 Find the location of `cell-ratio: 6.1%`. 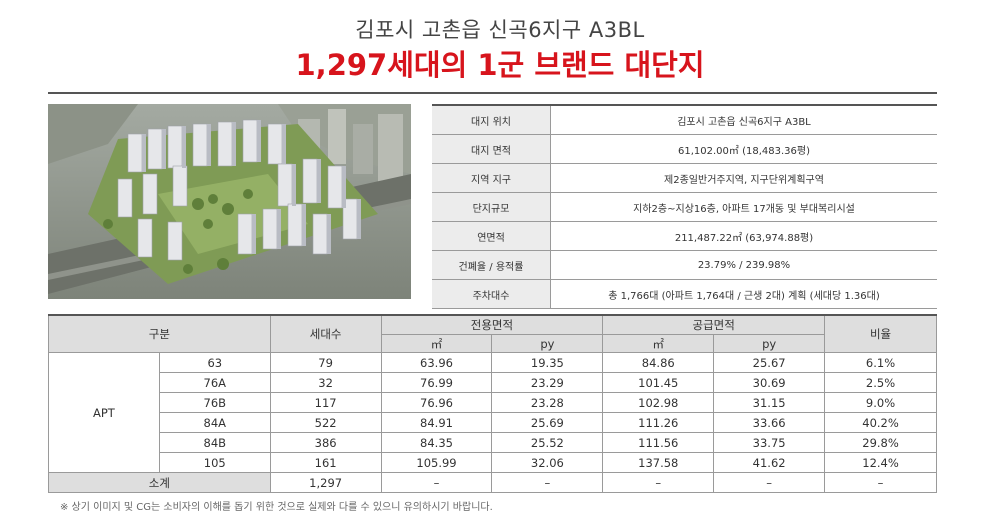

cell-ratio: 6.1% is located at coordinates (880, 362).